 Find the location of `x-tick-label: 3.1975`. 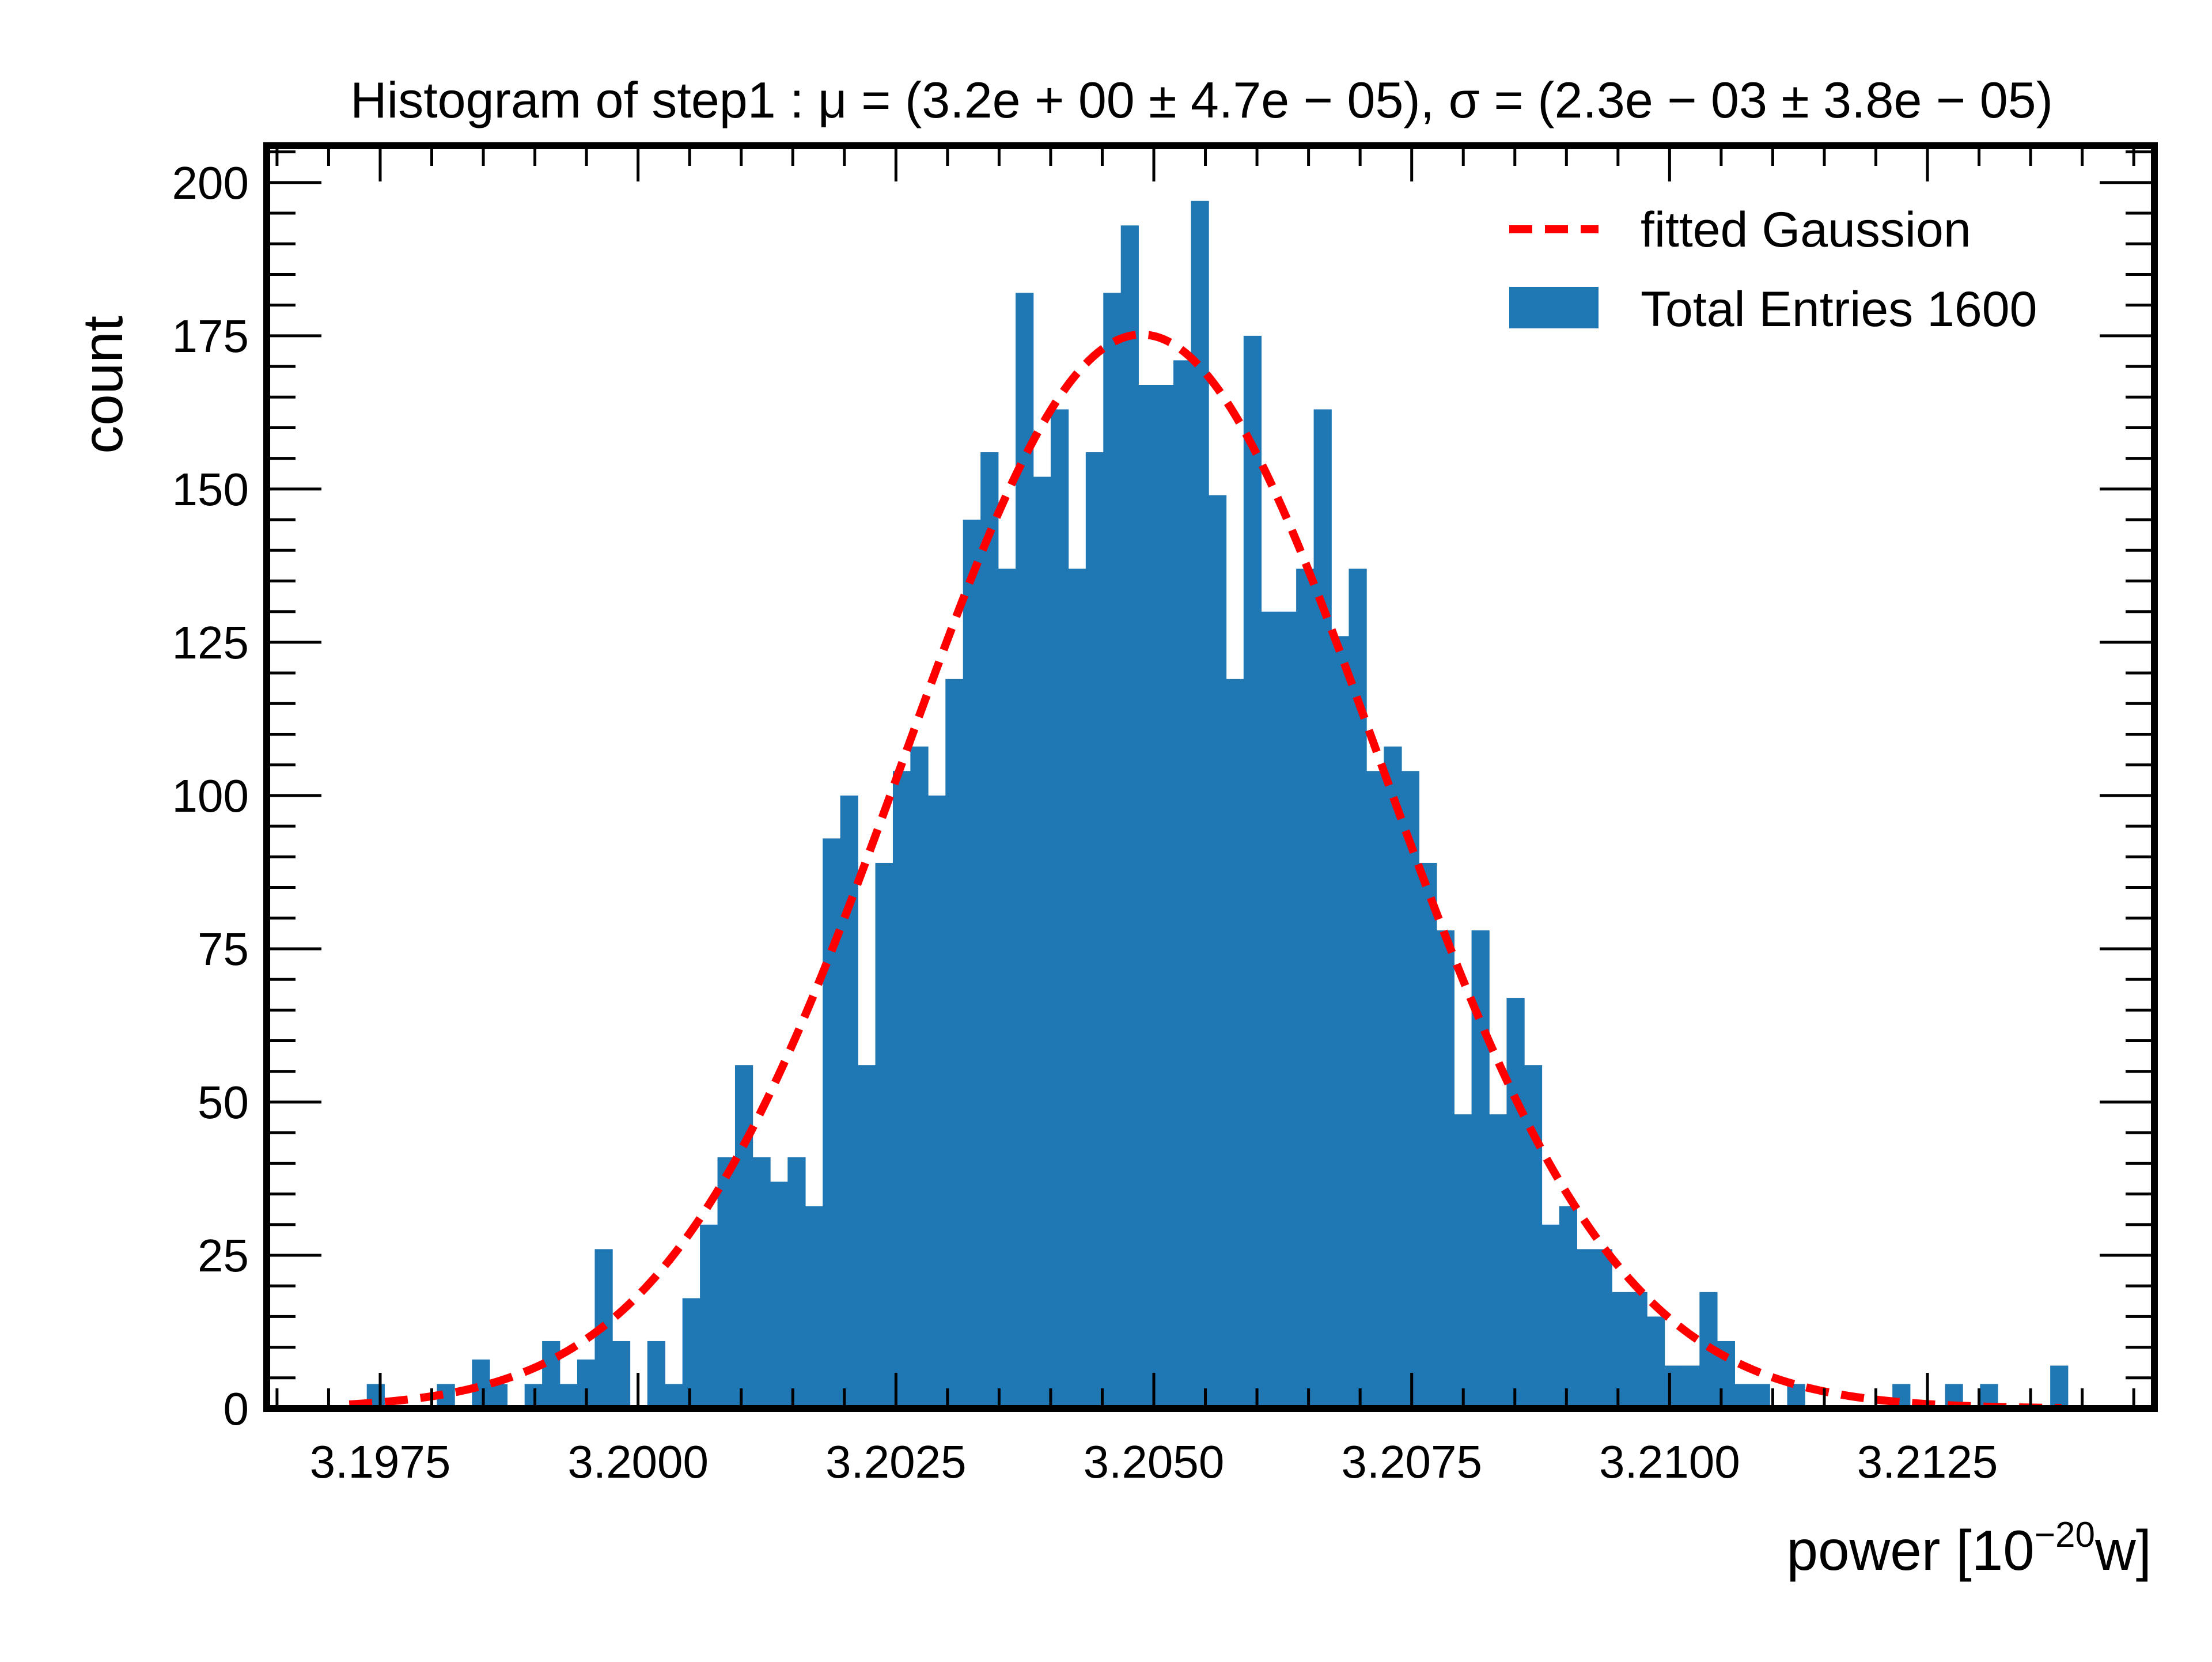

x-tick-label: 3.1975 is located at coordinates (380, 1462).